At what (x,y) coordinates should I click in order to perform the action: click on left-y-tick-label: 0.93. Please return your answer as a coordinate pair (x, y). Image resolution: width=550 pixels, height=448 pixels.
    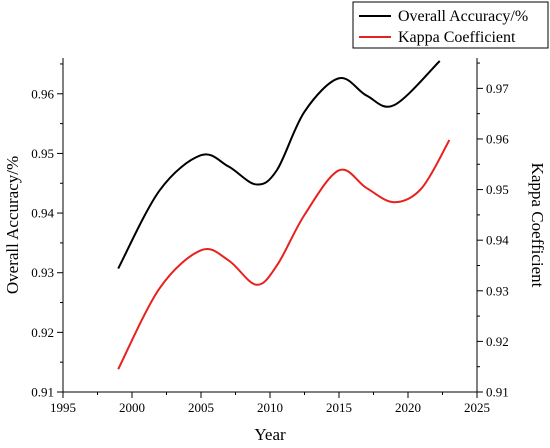
    Looking at the image, I should click on (42, 272).